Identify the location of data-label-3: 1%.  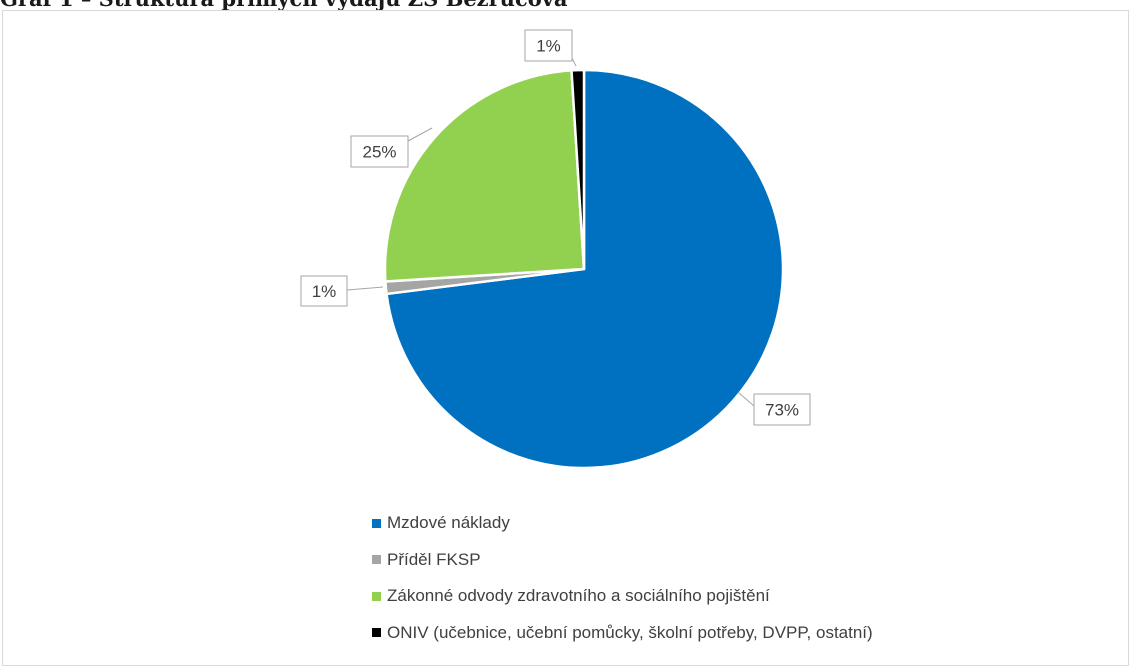
(548, 46).